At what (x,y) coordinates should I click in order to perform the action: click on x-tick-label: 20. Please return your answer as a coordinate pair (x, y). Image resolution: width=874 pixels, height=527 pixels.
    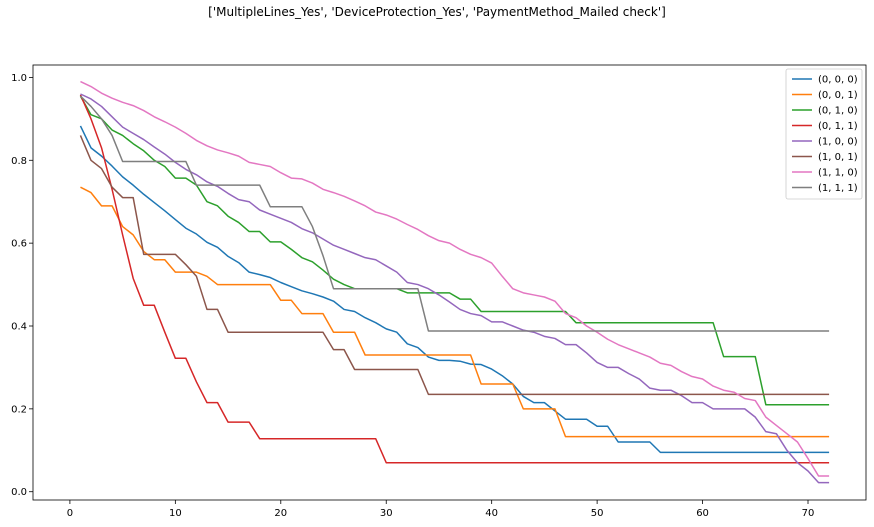
    Looking at the image, I should click on (280, 513).